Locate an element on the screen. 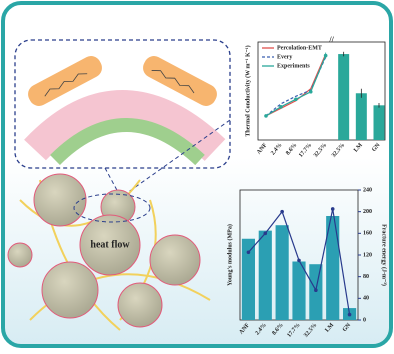  plot-area is located at coordinates (321, 91).